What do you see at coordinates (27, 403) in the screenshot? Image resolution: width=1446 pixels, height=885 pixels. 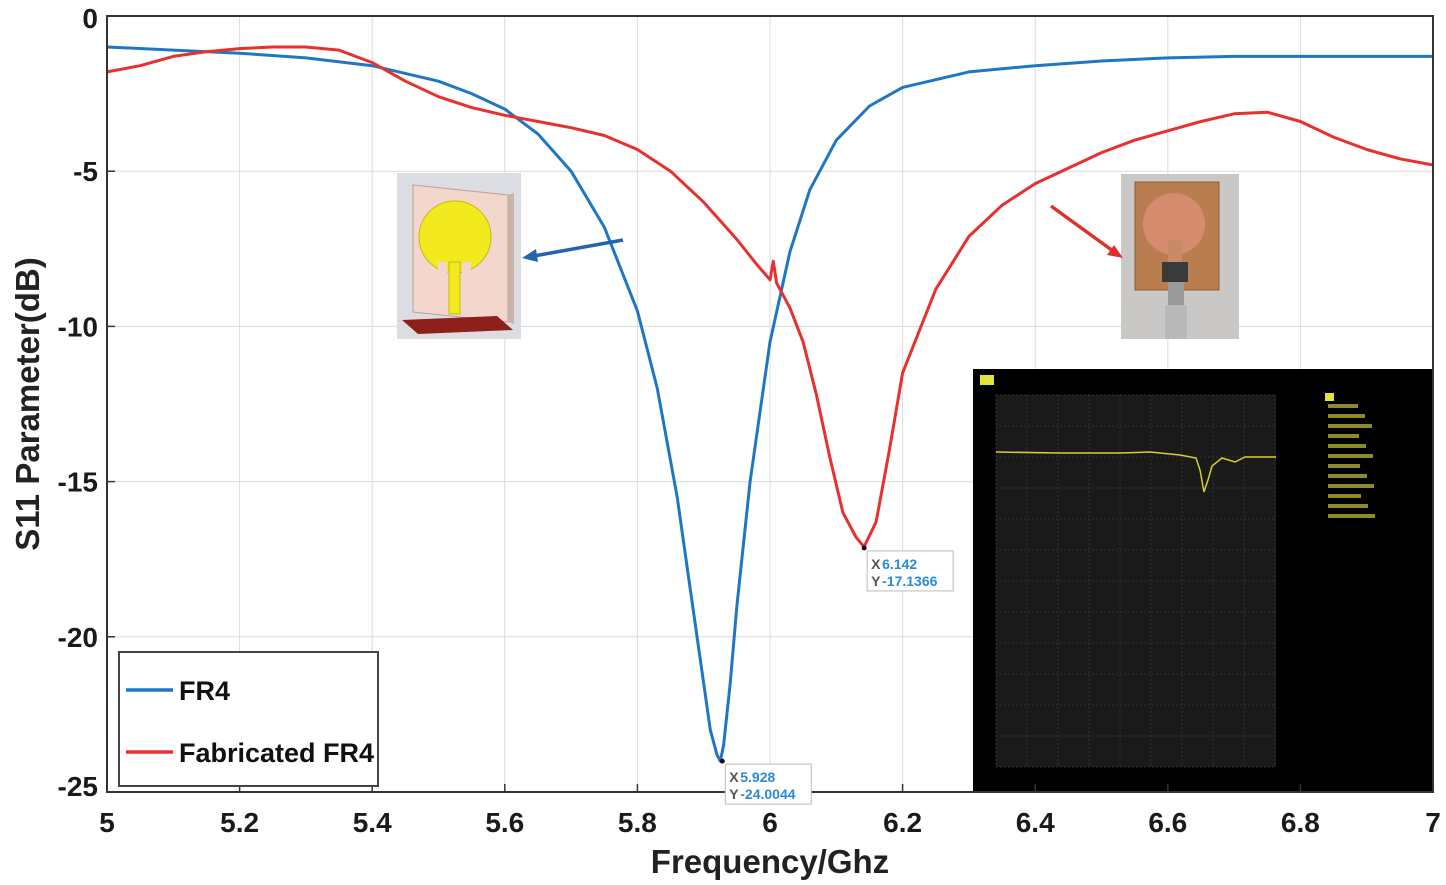 I see `y-axis-title: S11 Parameter(dB)` at bounding box center [27, 403].